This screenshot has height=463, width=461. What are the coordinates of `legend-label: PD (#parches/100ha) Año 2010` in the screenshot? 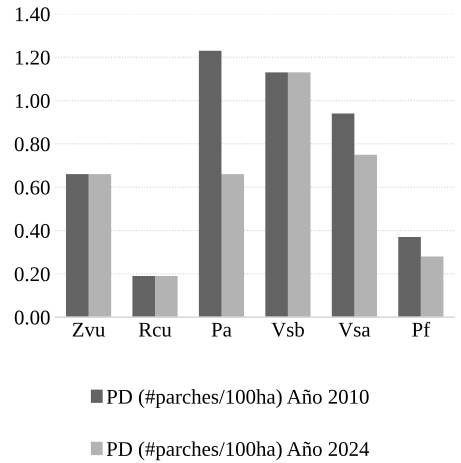 It's located at (237, 398).